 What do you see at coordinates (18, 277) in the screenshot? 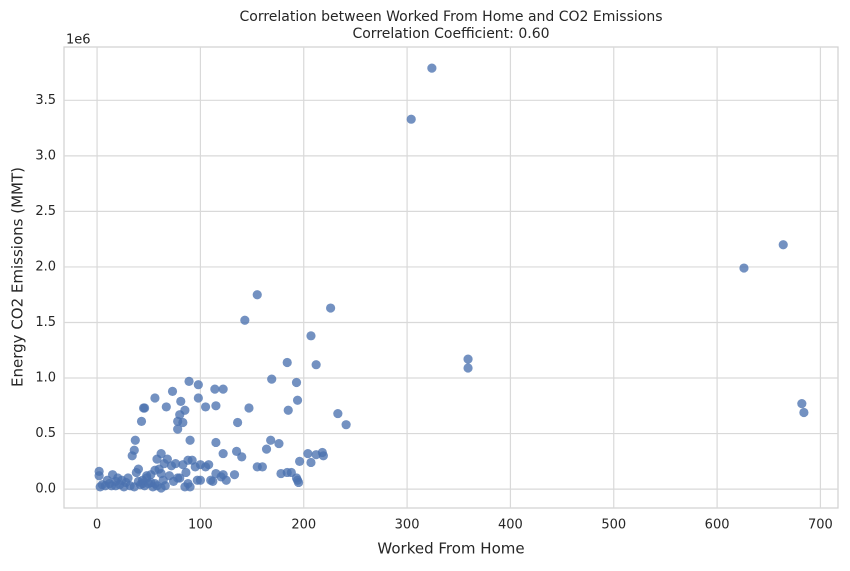
I see `y-axis-label: Energy CO2 Emissions (MMT)` at bounding box center [18, 277].